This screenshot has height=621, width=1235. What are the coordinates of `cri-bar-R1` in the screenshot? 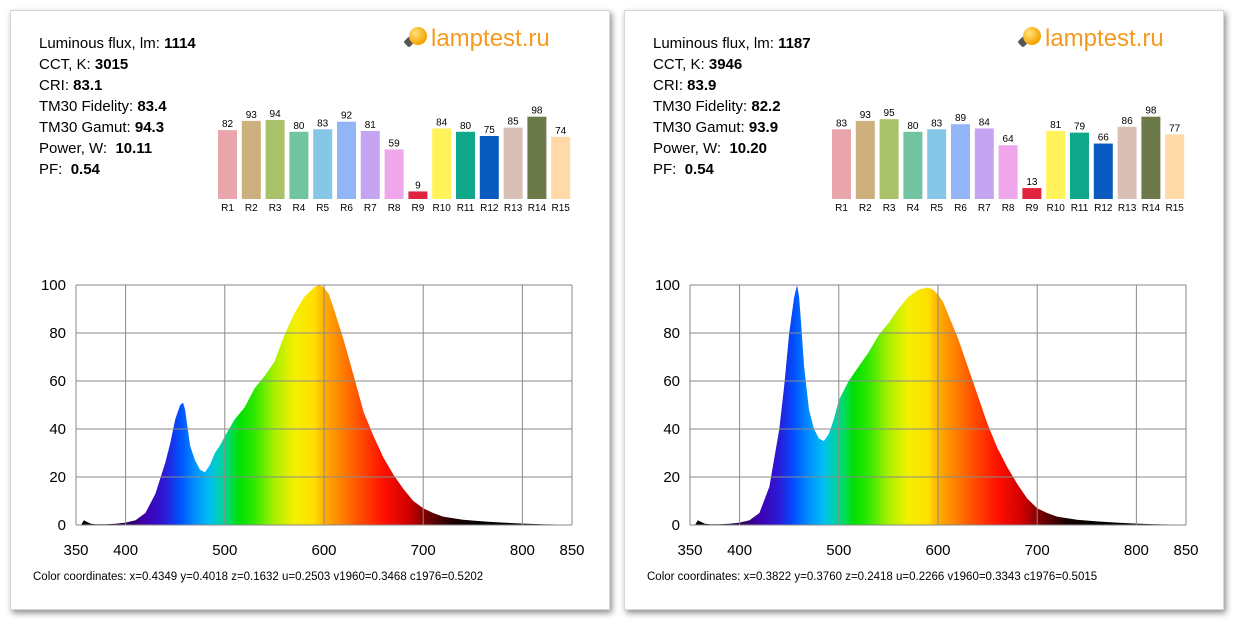 It's located at (227, 164).